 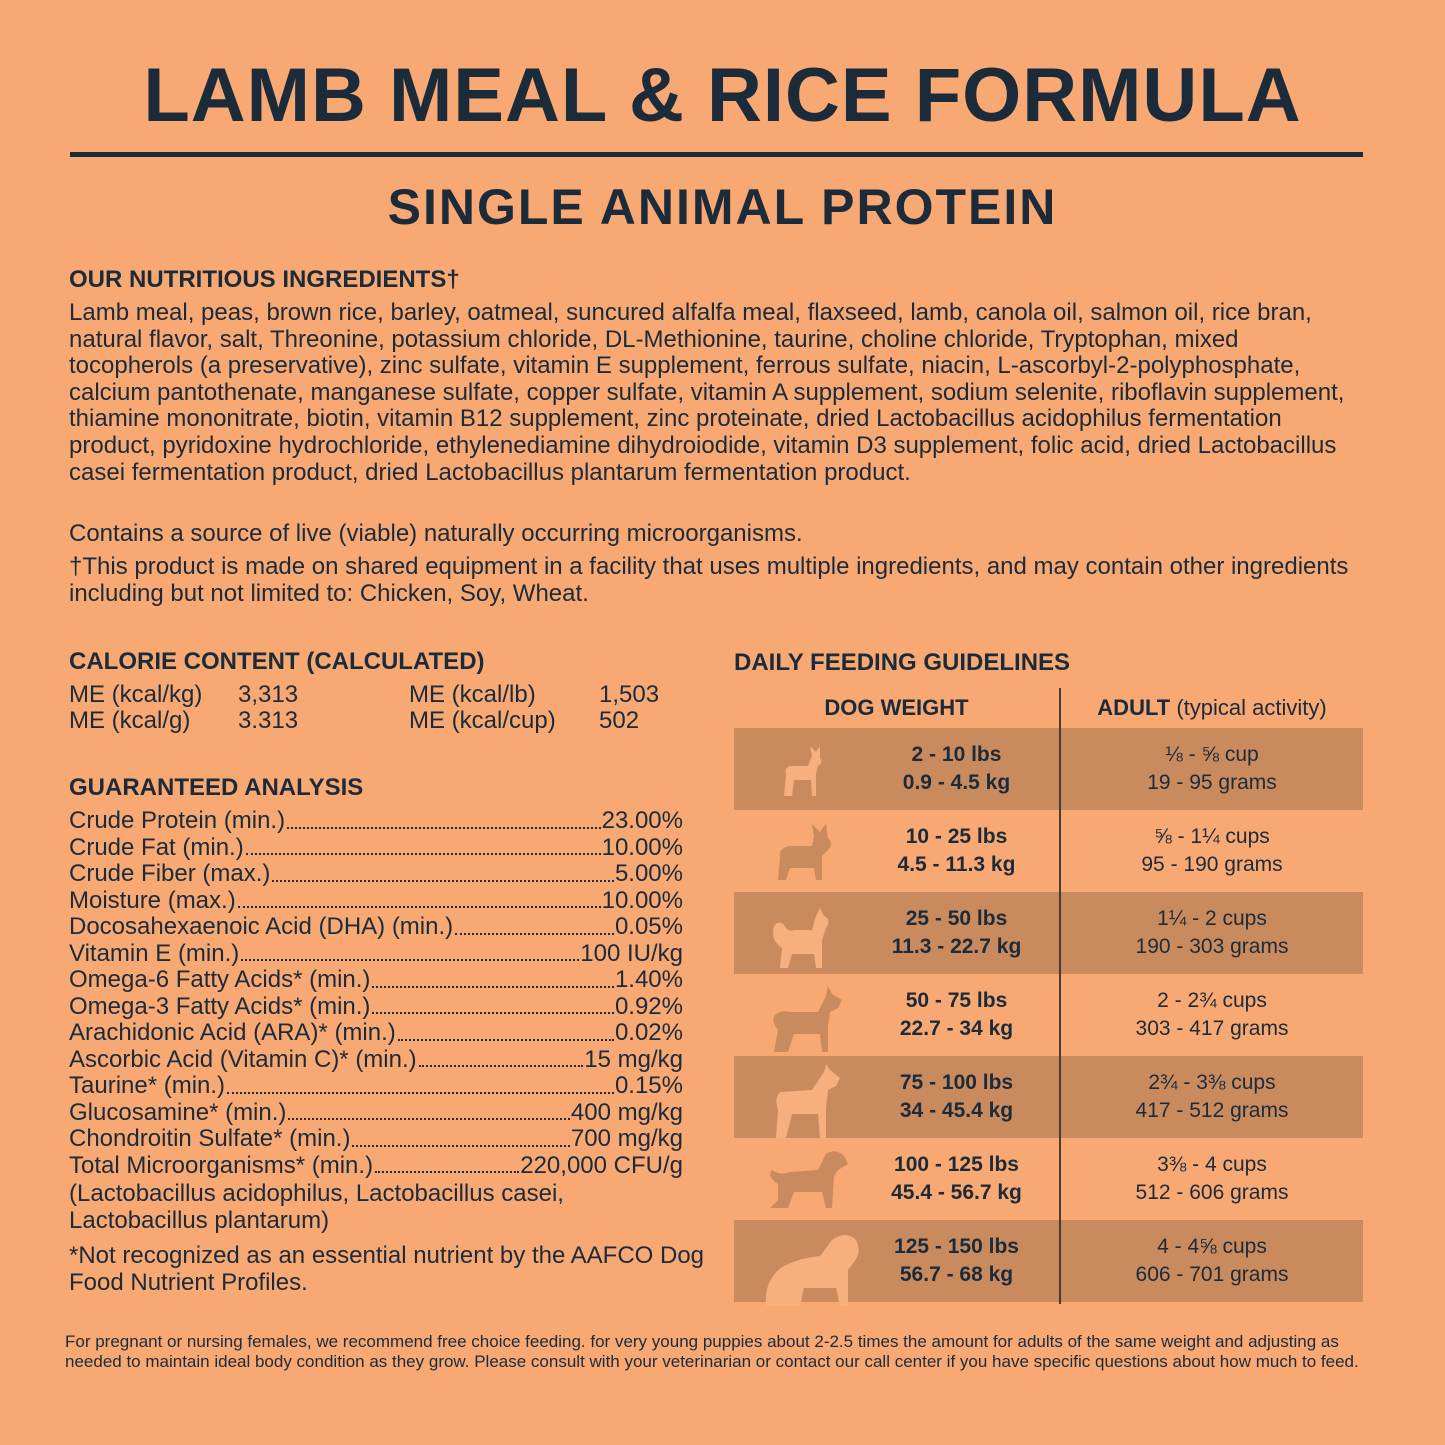 What do you see at coordinates (178, 1112) in the screenshot?
I see `analysis-label: Glucosamine* (min.)` at bounding box center [178, 1112].